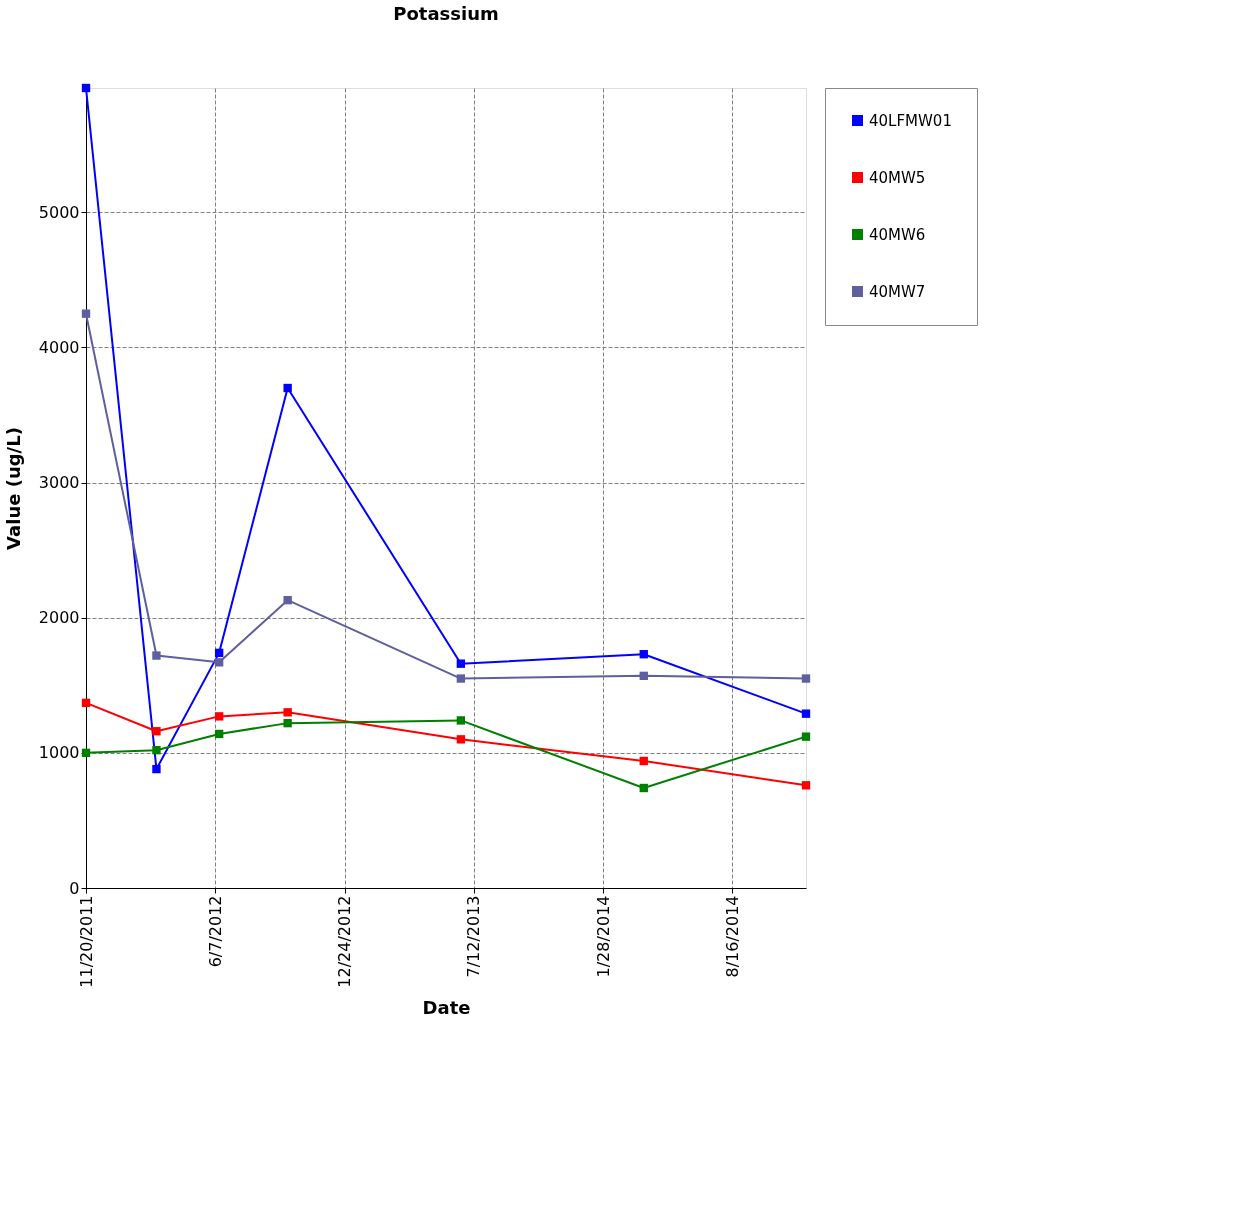 The width and height of the screenshot is (1246, 1216). What do you see at coordinates (446, 1007) in the screenshot?
I see `x-axis-title: Date` at bounding box center [446, 1007].